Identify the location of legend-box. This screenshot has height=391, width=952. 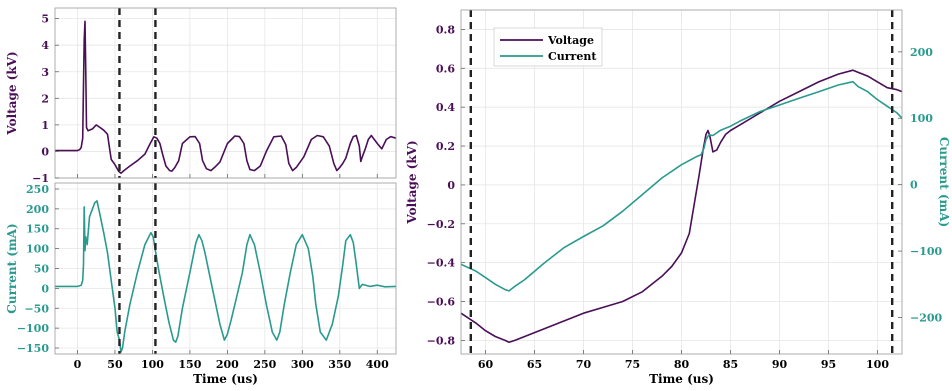
(548, 47).